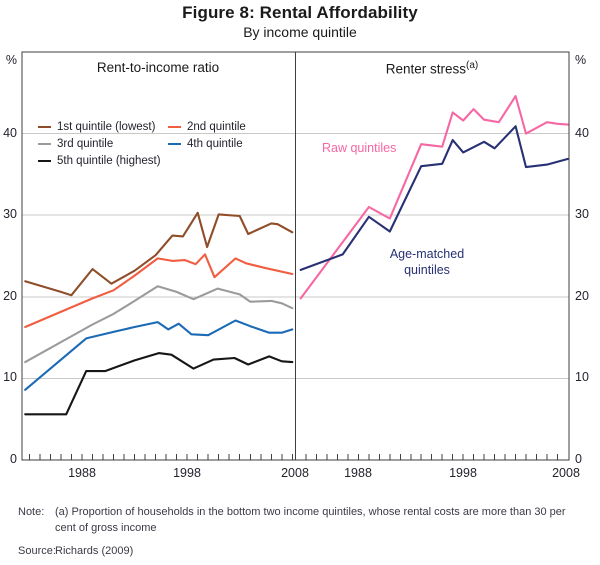 This screenshot has width=600, height=565. I want to click on y-tick-left-20: 20, so click(10, 296).